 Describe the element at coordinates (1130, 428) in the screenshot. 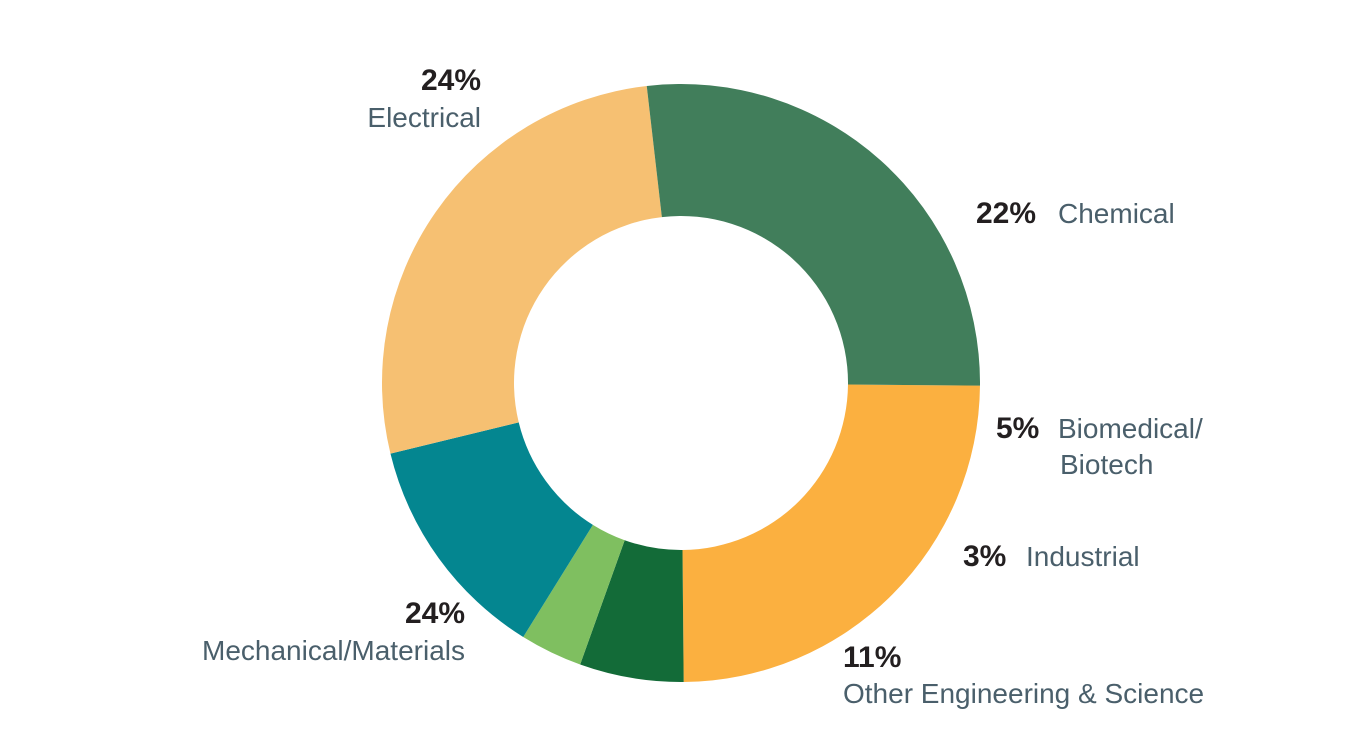

I see `label-biomedical-name-line1: Biomedical/` at that location.